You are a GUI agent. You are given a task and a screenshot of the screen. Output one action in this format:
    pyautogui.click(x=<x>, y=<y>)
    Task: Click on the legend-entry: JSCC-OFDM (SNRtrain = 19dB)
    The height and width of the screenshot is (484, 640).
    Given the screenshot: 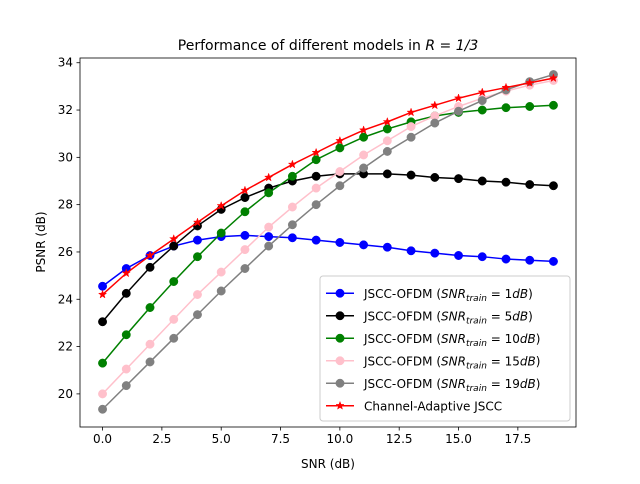 What is the action you would take?
    pyautogui.click(x=433, y=385)
    